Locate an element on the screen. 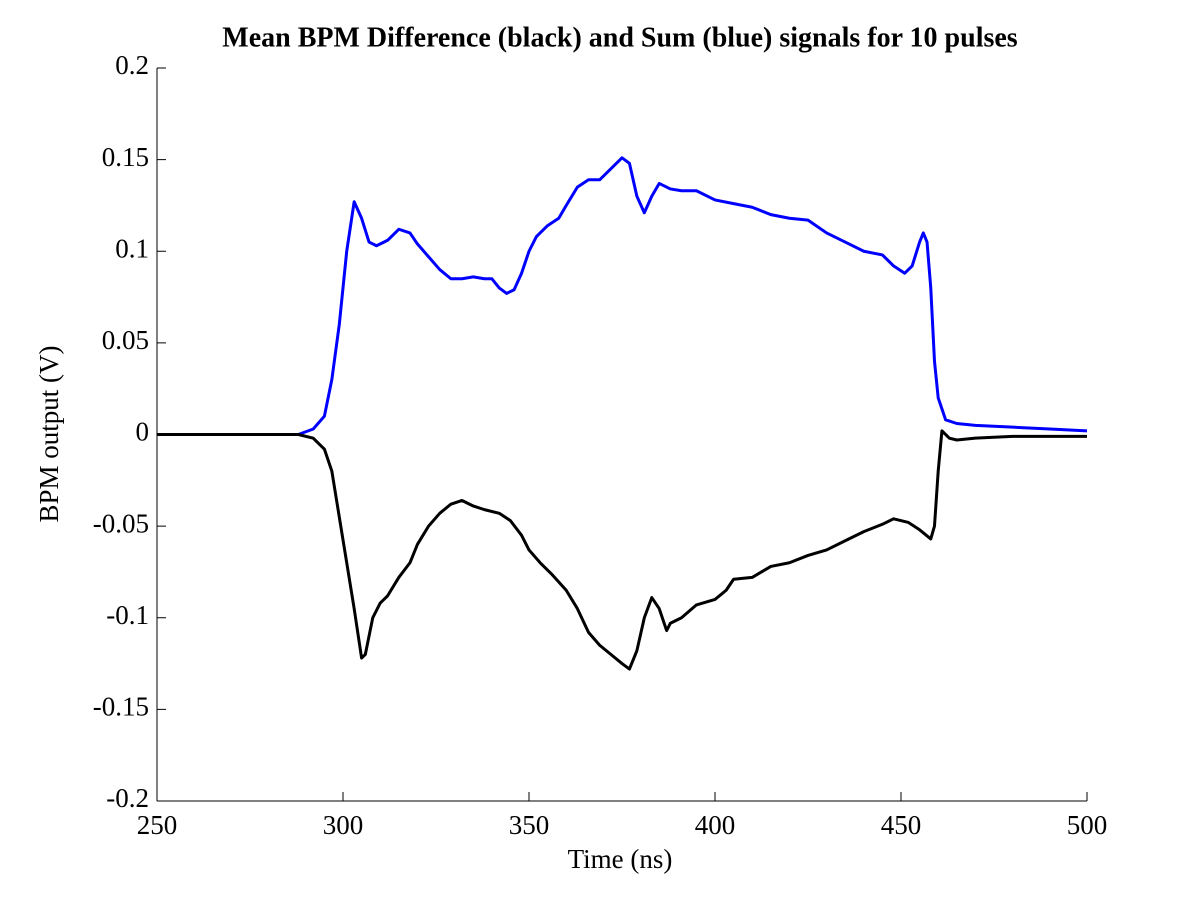 This screenshot has height=900, width=1200. x-axis-label: Time (ns) is located at coordinates (620, 859).